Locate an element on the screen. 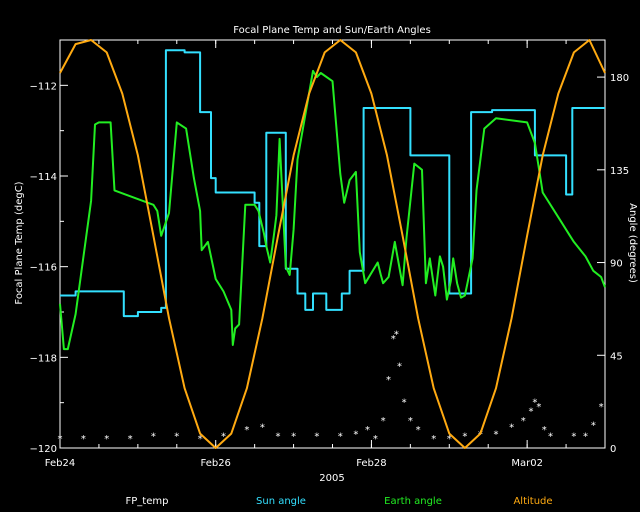 The width and height of the screenshot is (640, 512). x-axis-label: 2005 is located at coordinates (331, 478).